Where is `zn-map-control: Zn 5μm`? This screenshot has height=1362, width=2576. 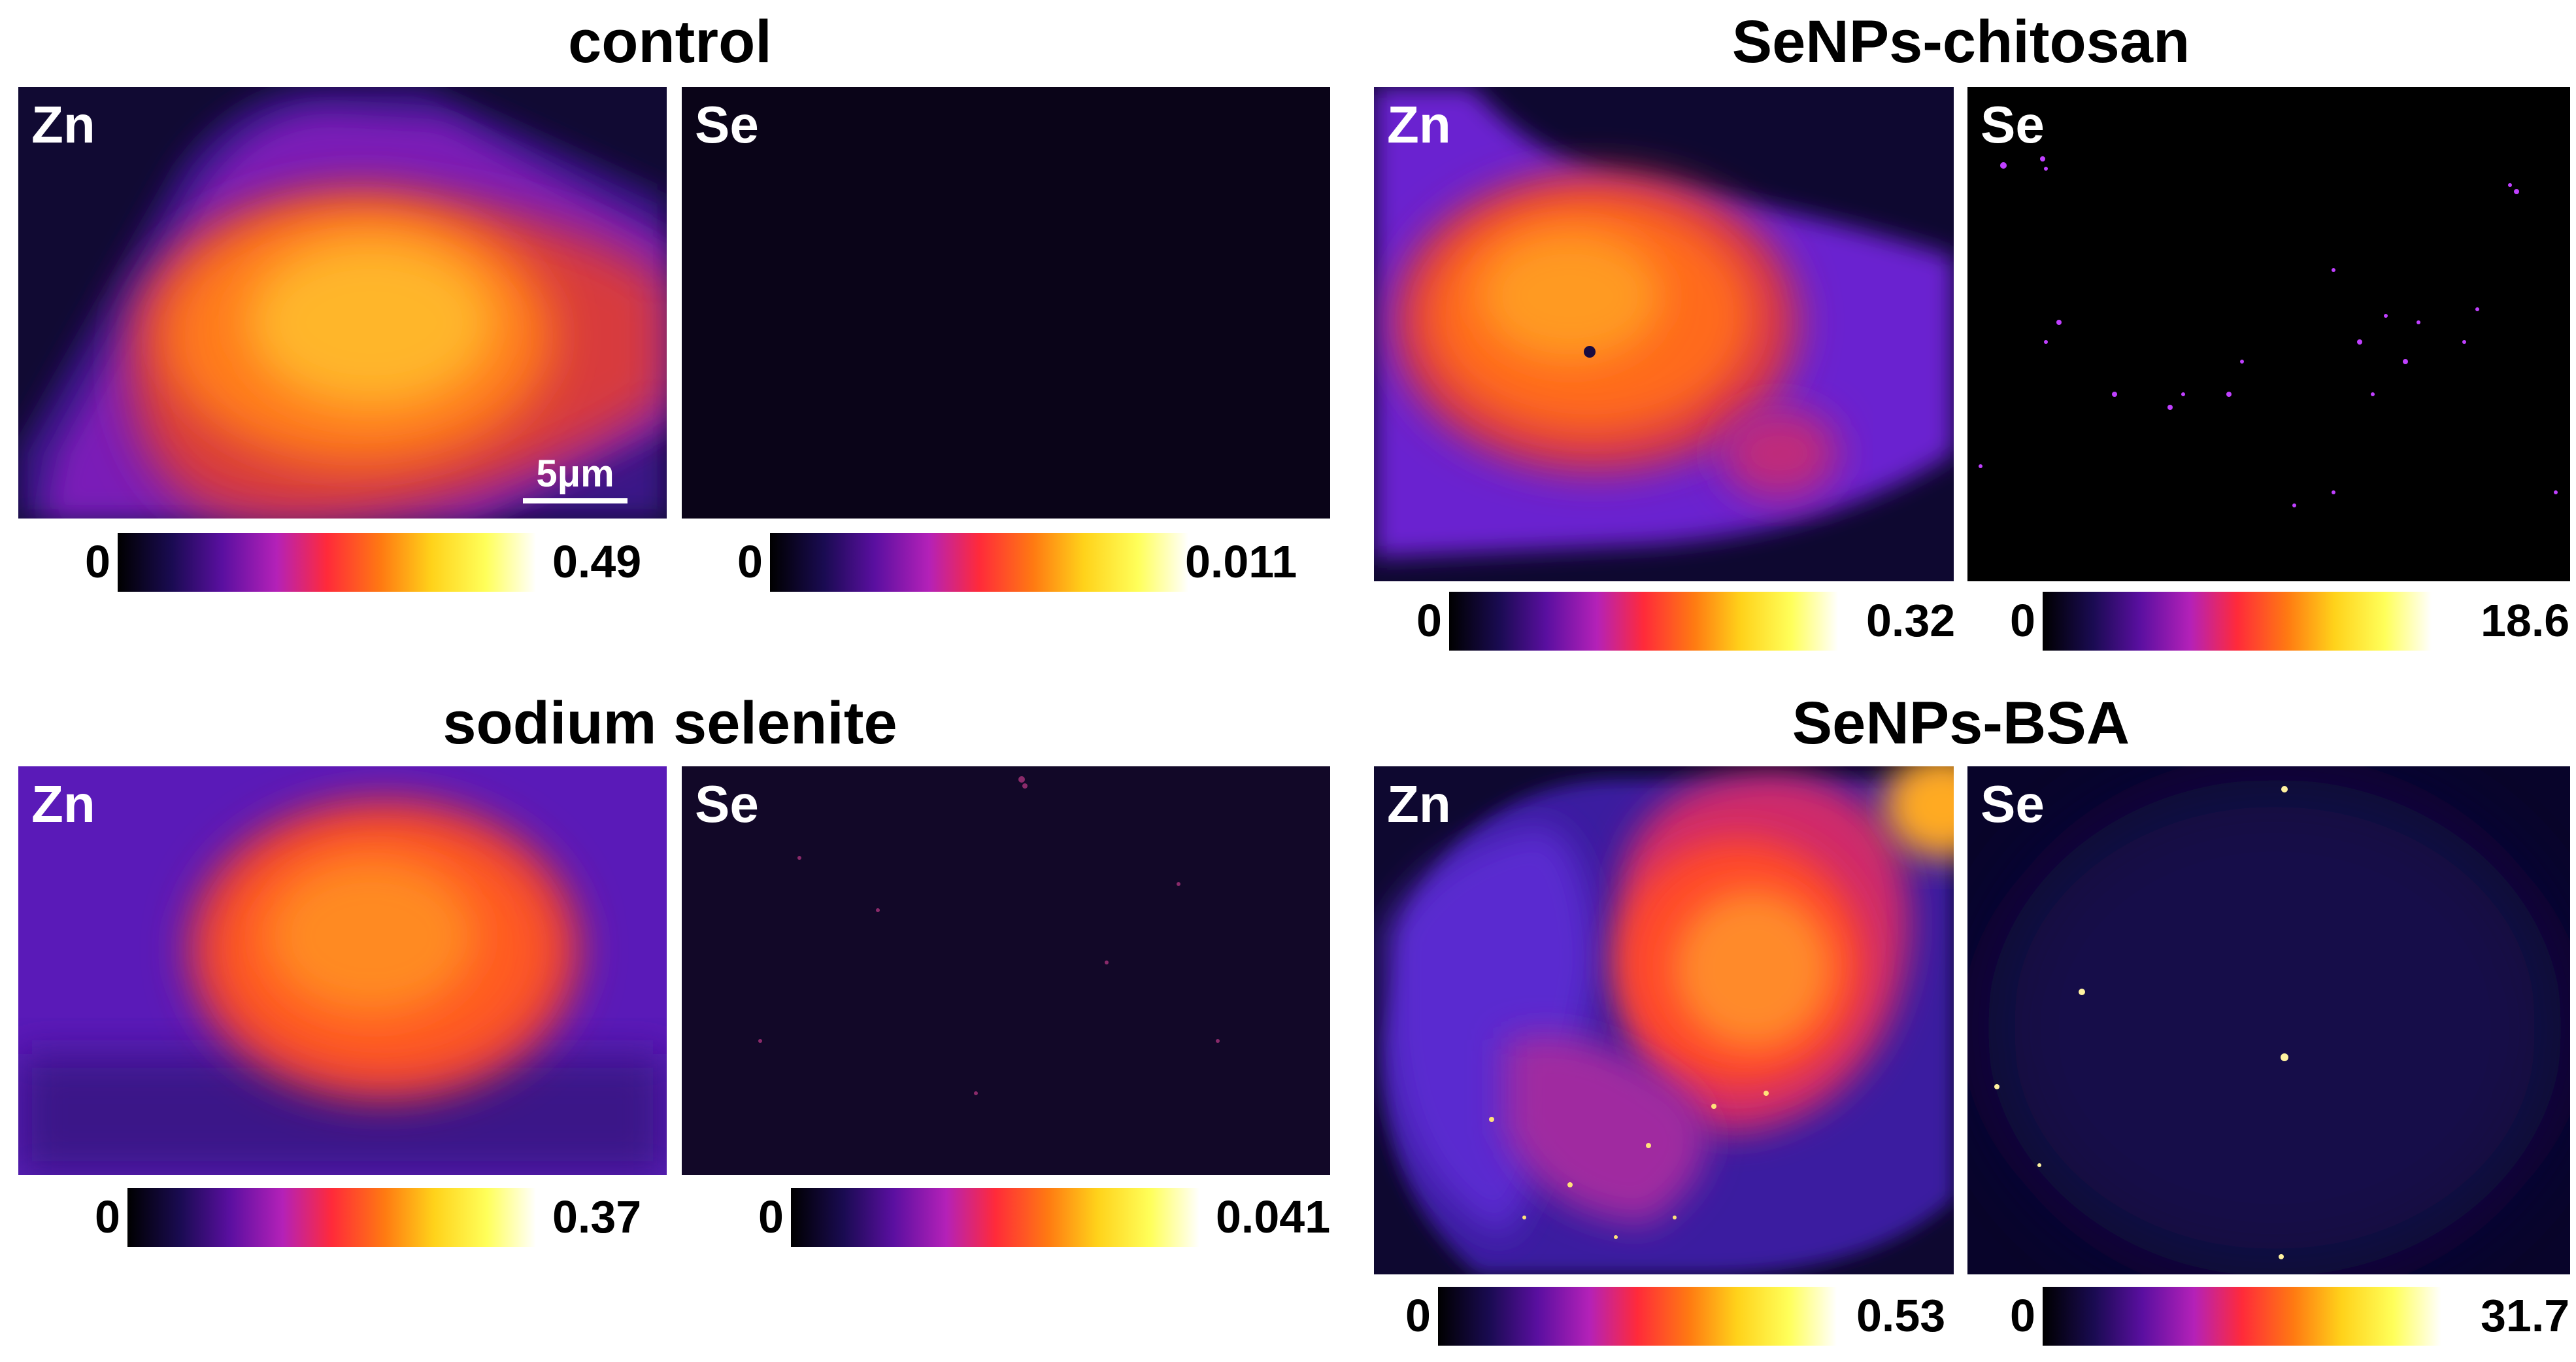
zn-map-control: Zn 5μm is located at coordinates (343, 303).